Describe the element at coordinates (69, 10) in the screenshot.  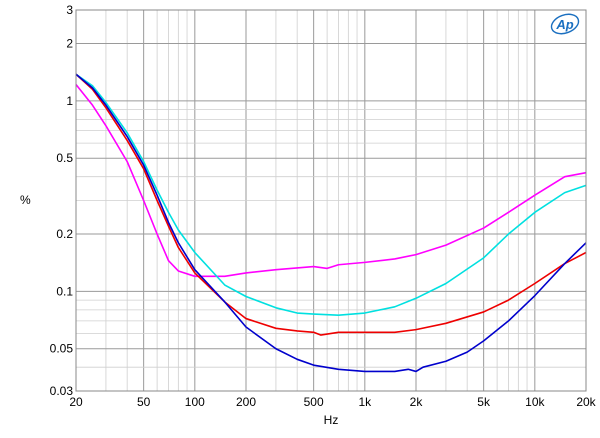
I see `y-tick-label: 3` at that location.